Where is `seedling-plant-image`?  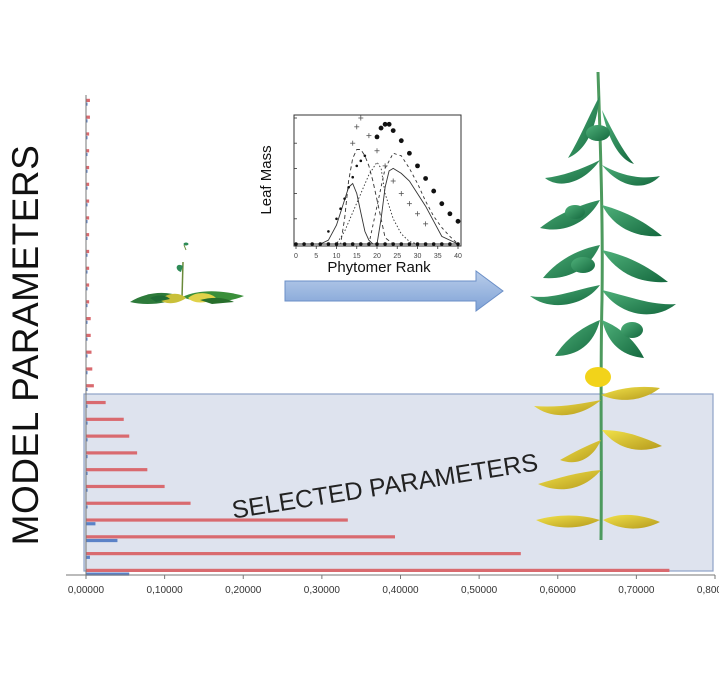
seedling-plant-image is located at coordinates (187, 273).